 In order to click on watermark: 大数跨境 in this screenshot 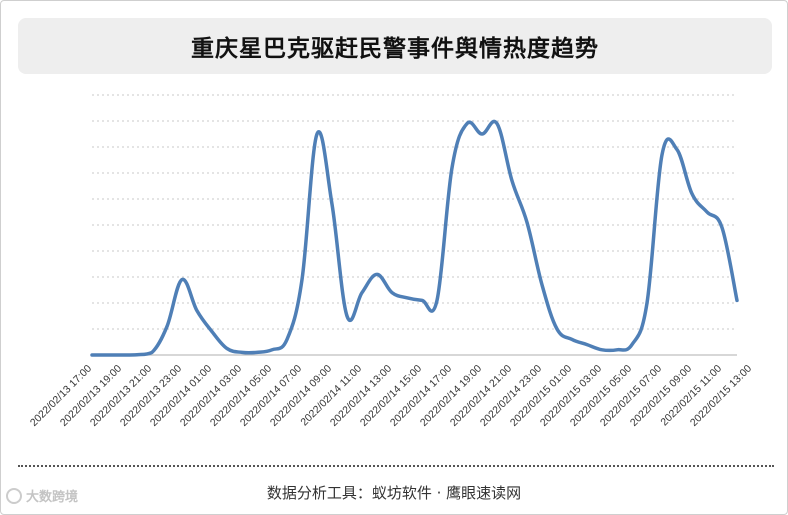, I will do `click(42, 495)`.